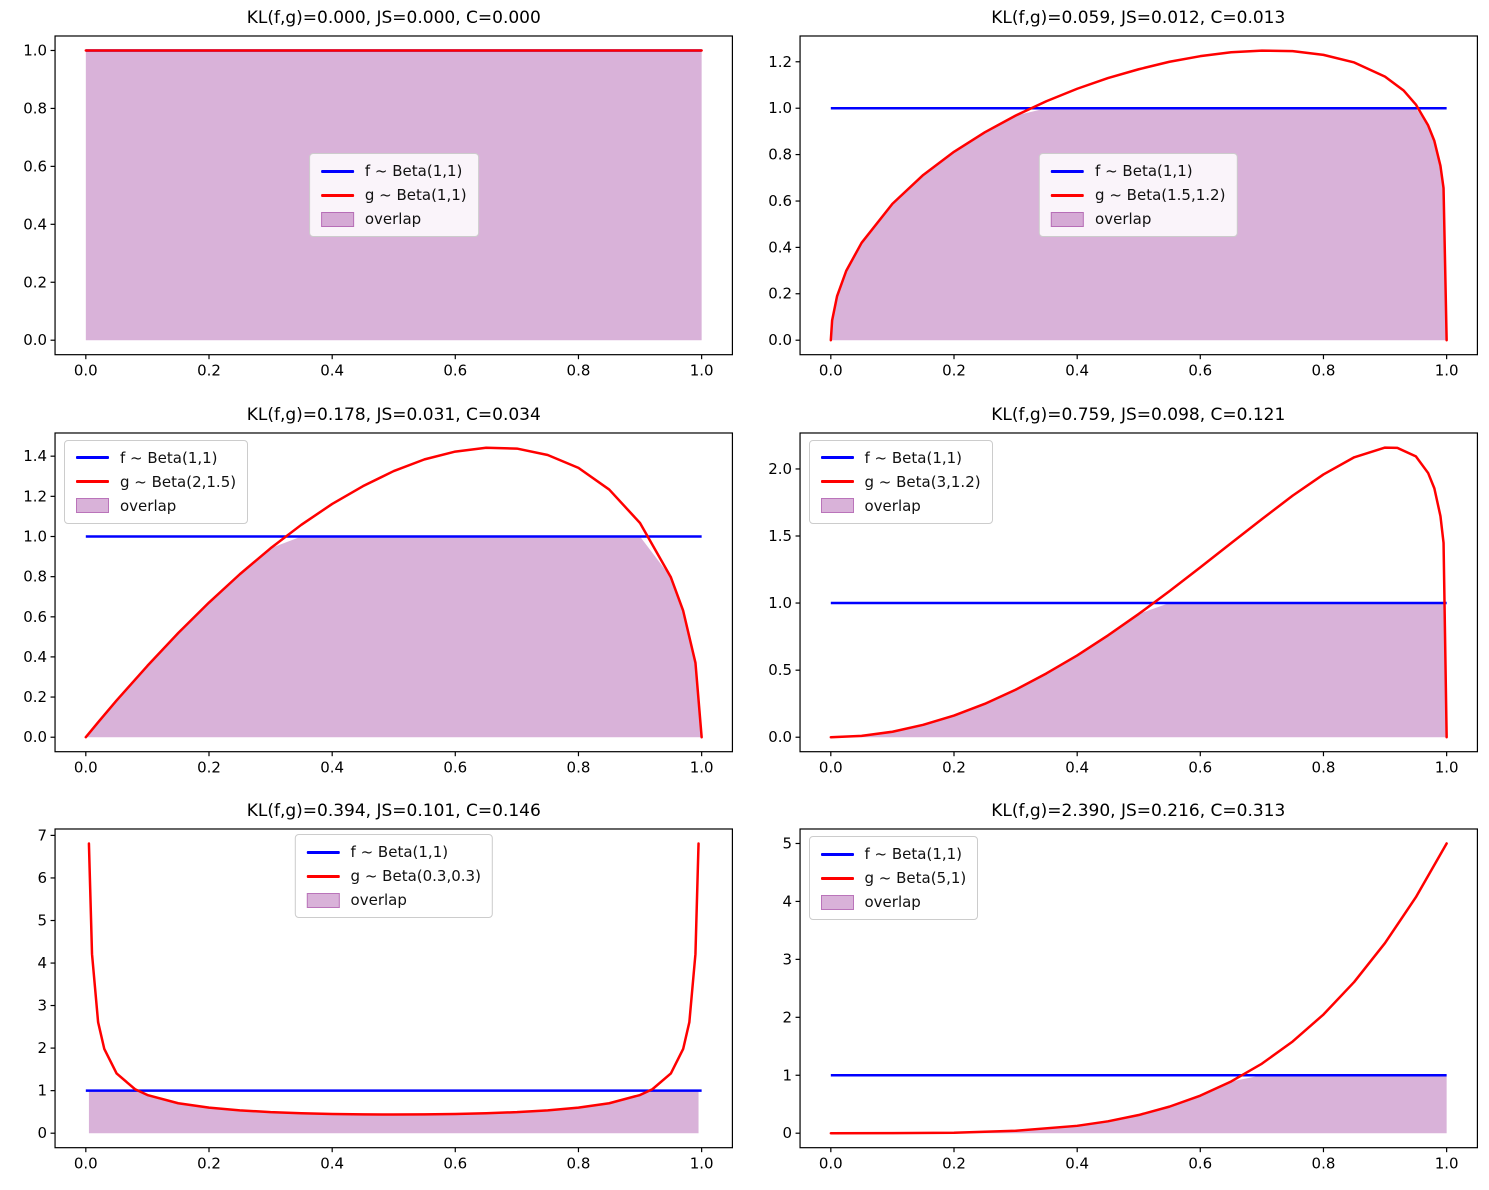  I want to click on subplot-title: KL(f,g)=0.759, JS=0.098, C=0.121, so click(1138, 414).